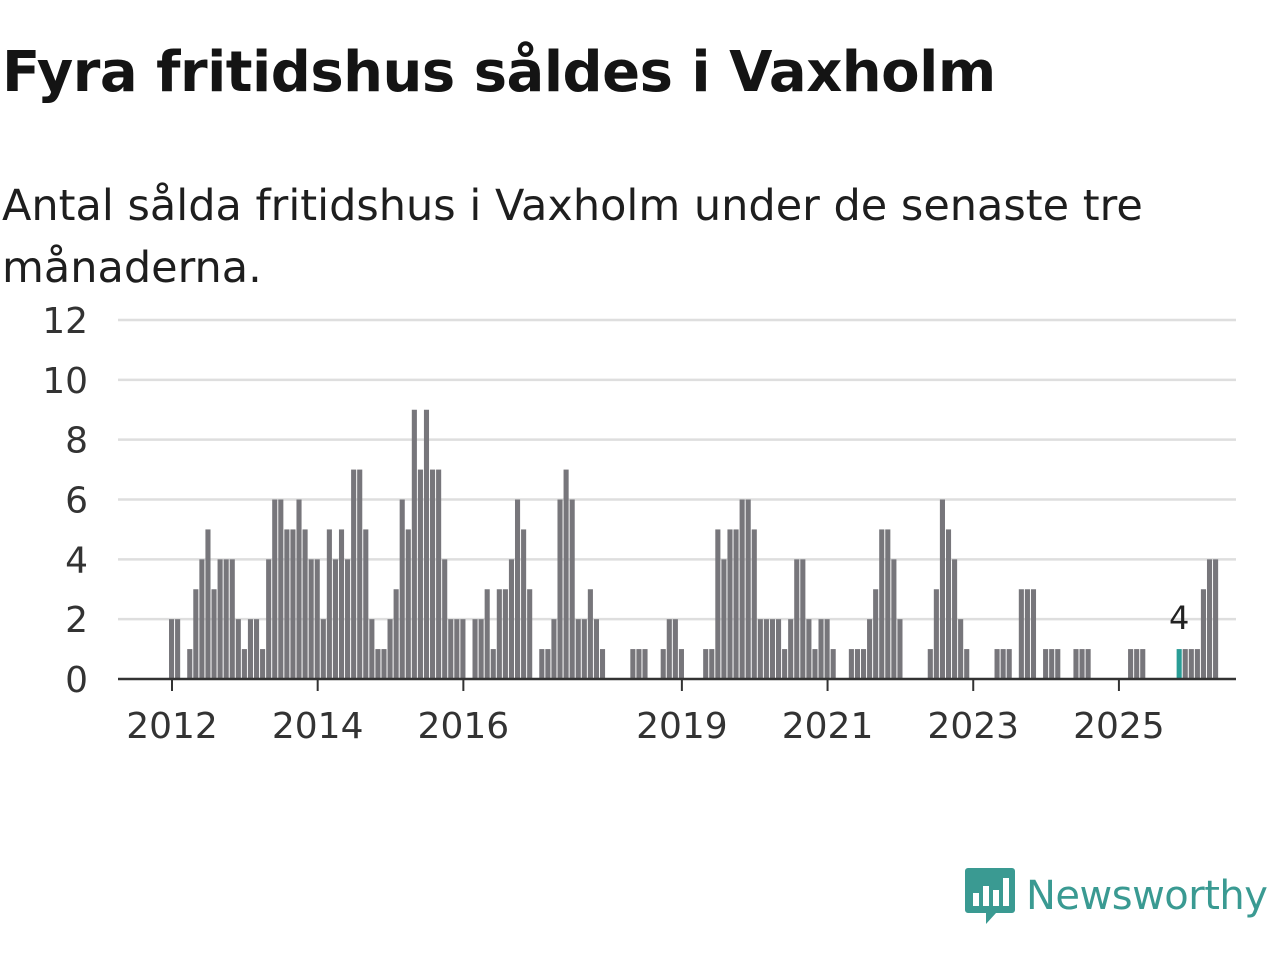 The width and height of the screenshot is (1280, 960). What do you see at coordinates (677, 684) in the screenshot?
I see `x-axis` at bounding box center [677, 684].